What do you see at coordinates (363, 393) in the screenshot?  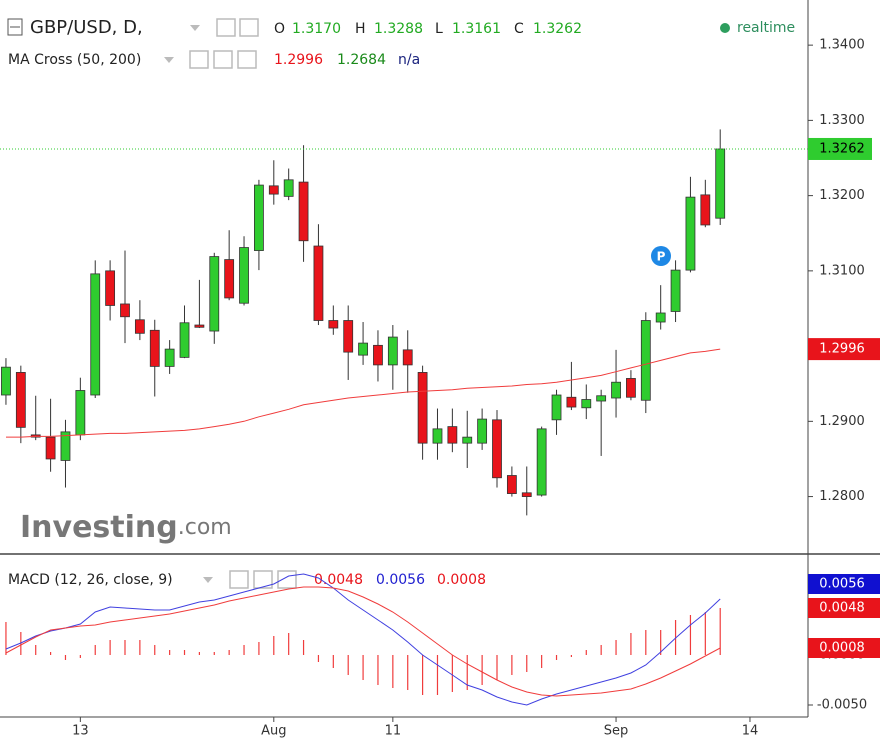 I see `moving-average` at bounding box center [363, 393].